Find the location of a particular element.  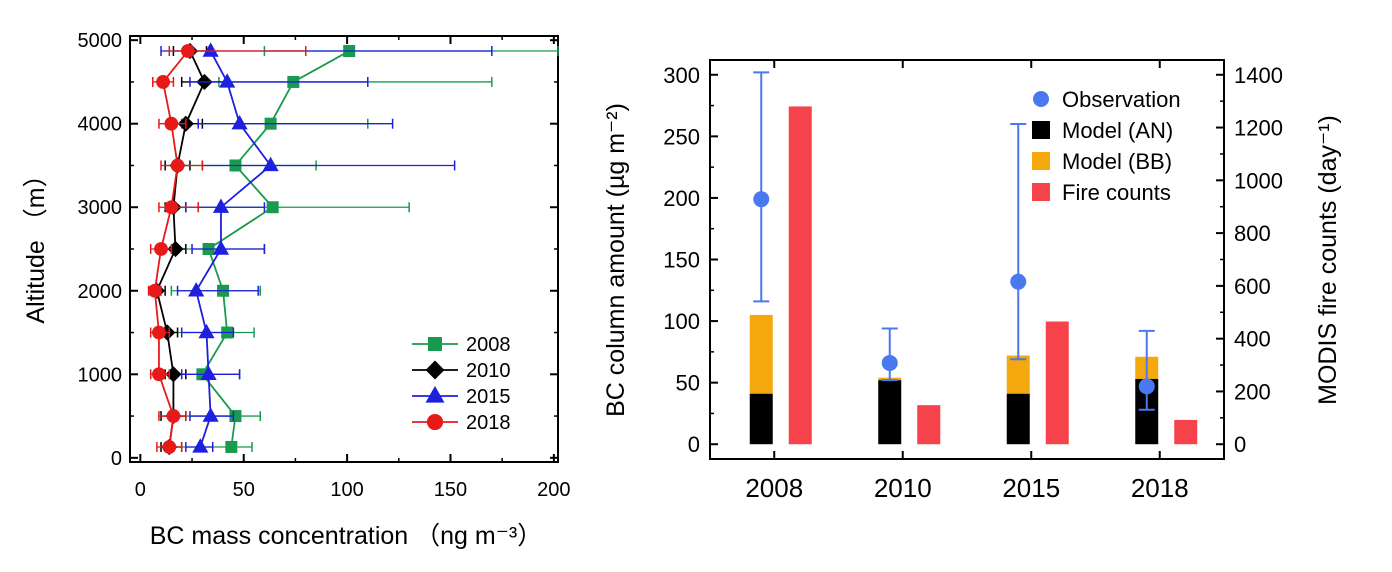

profile-legend-label: 2010 is located at coordinates (488, 371).